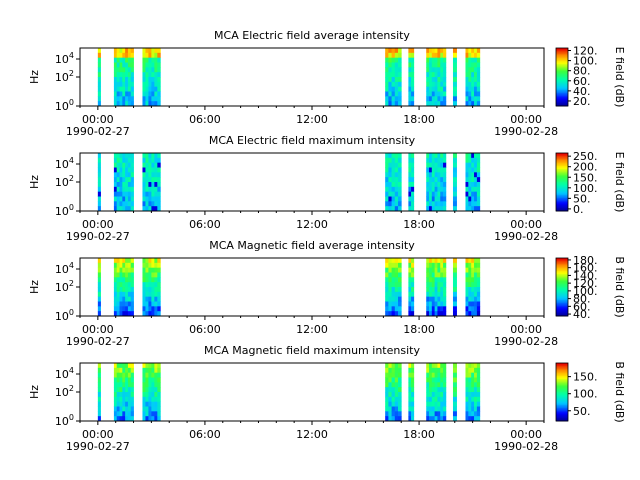  What do you see at coordinates (526, 329) in the screenshot?
I see `x-tick-label: 00:00` at bounding box center [526, 329].